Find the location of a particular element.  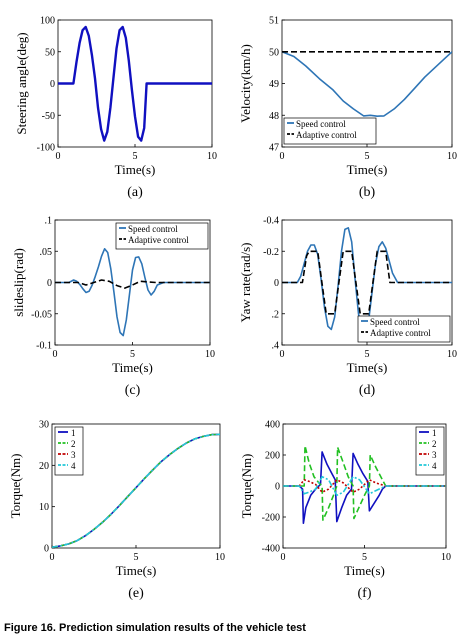

y-tick-label: 49 is located at coordinates (274, 84).